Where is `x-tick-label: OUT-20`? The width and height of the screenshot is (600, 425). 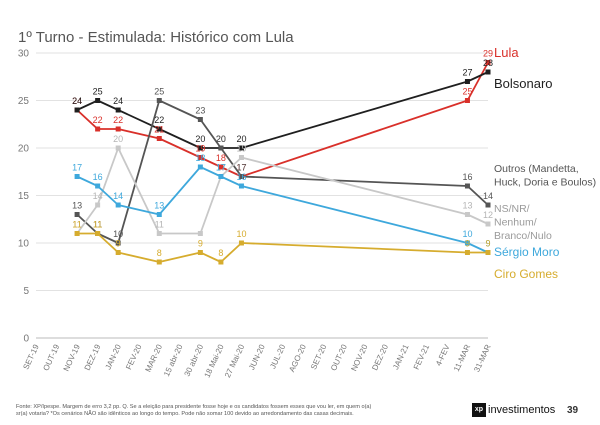 x-tick-label: OUT-20 is located at coordinates (339, 358).